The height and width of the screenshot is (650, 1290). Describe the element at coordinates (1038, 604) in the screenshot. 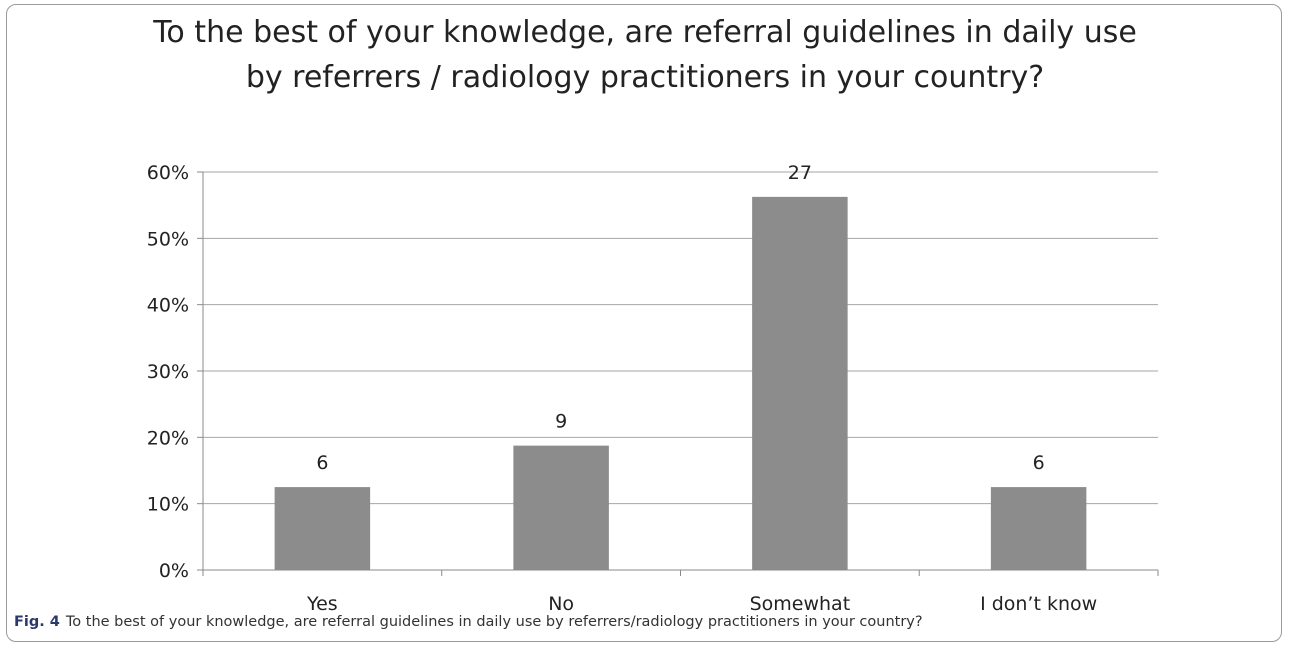

I see `x-tick-label: I don’t know` at that location.